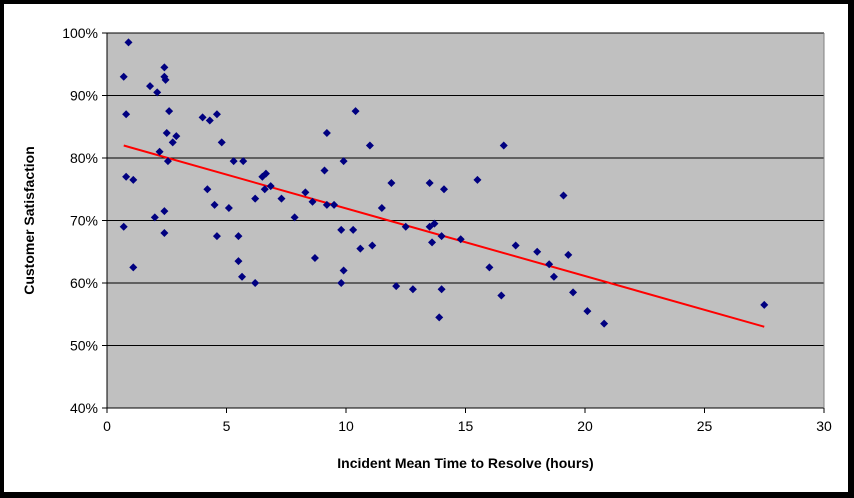 The image size is (854, 498). What do you see at coordinates (84, 221) in the screenshot?
I see `y-tick-label: 70%` at bounding box center [84, 221].